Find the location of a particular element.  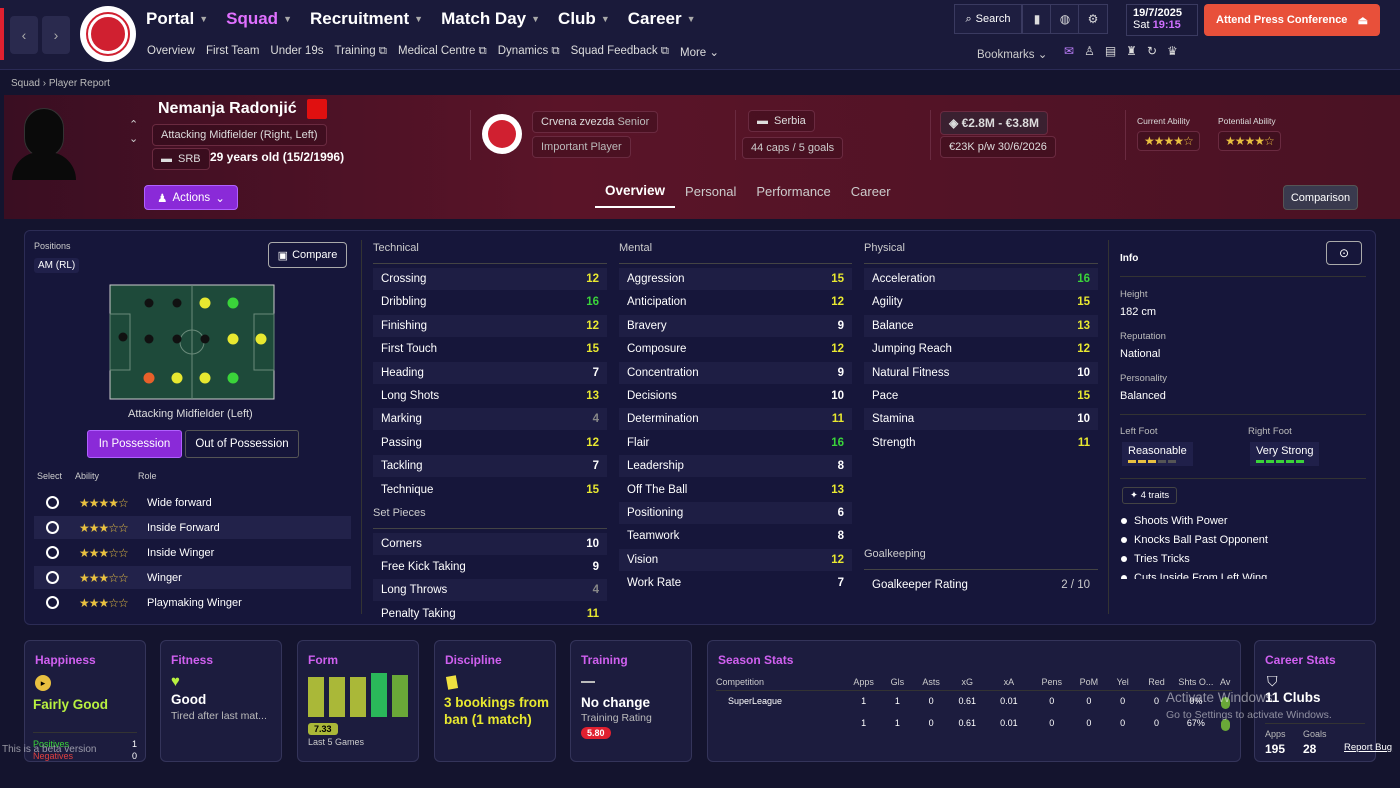

tab-career: Career is located at coordinates (870, 191).